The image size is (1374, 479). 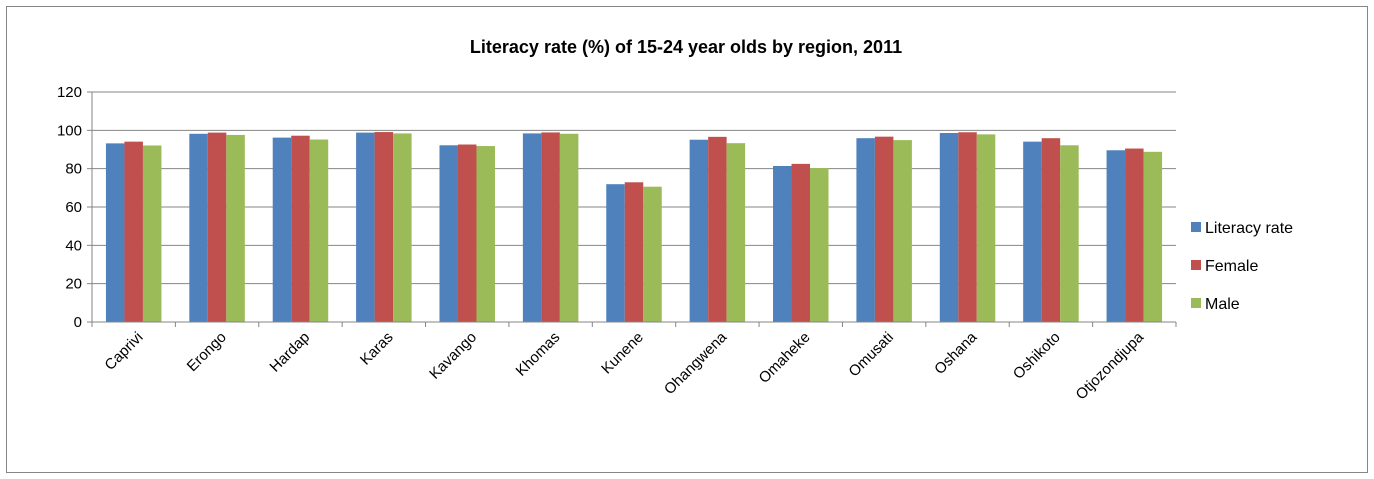 I want to click on y-tick-label: 120, so click(x=69, y=92).